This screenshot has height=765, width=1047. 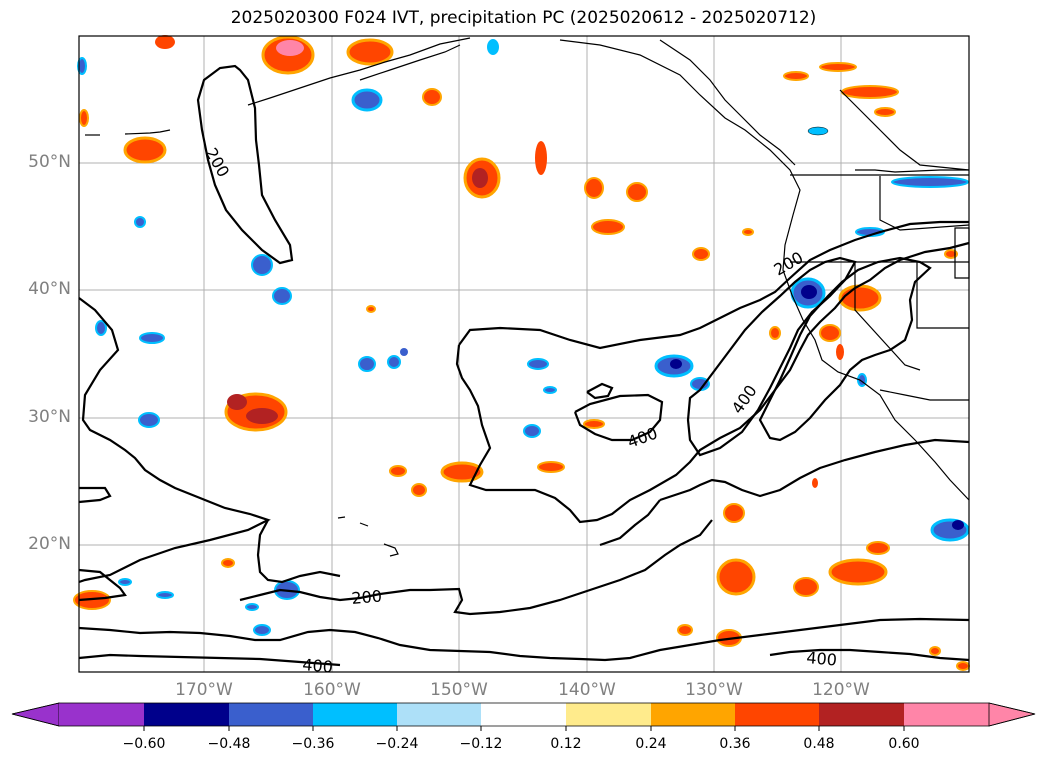 I want to click on lat-label: 50°N, so click(x=49, y=162).